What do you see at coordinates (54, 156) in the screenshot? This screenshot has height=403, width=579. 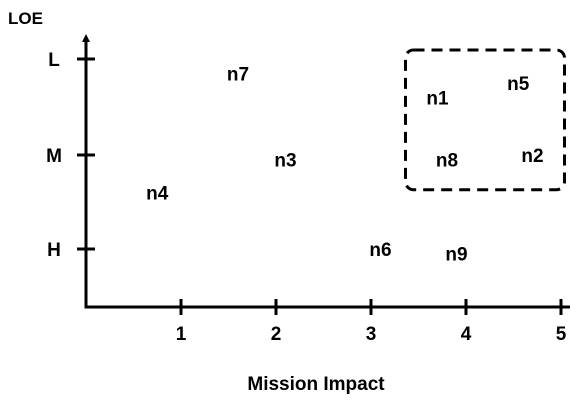 I see `y-tick-label: M` at bounding box center [54, 156].